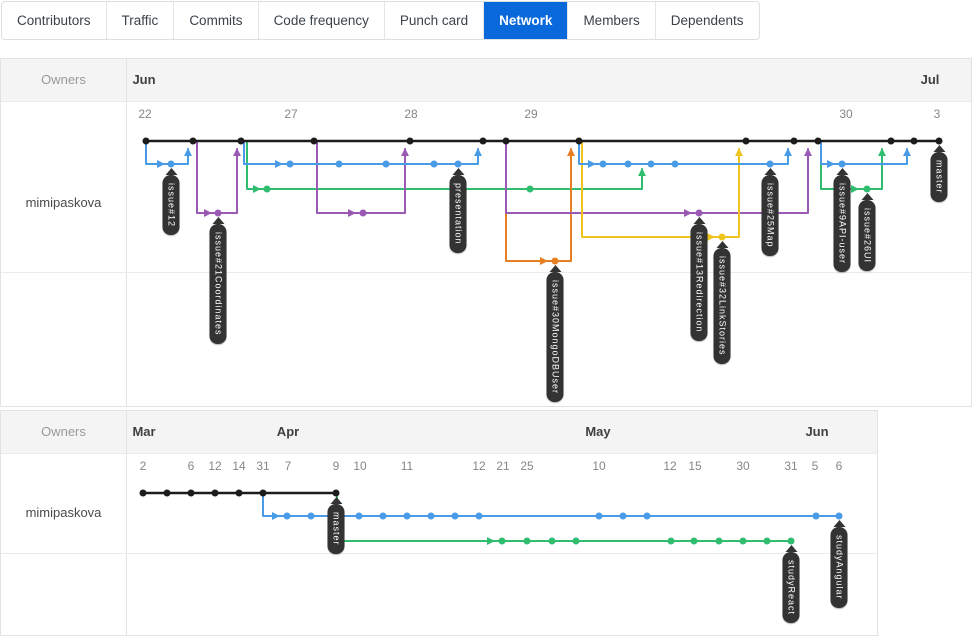 Image resolution: width=972 pixels, height=636 pixels. I want to click on branch-tag-issue-25map: issue#25Map, so click(770, 212).